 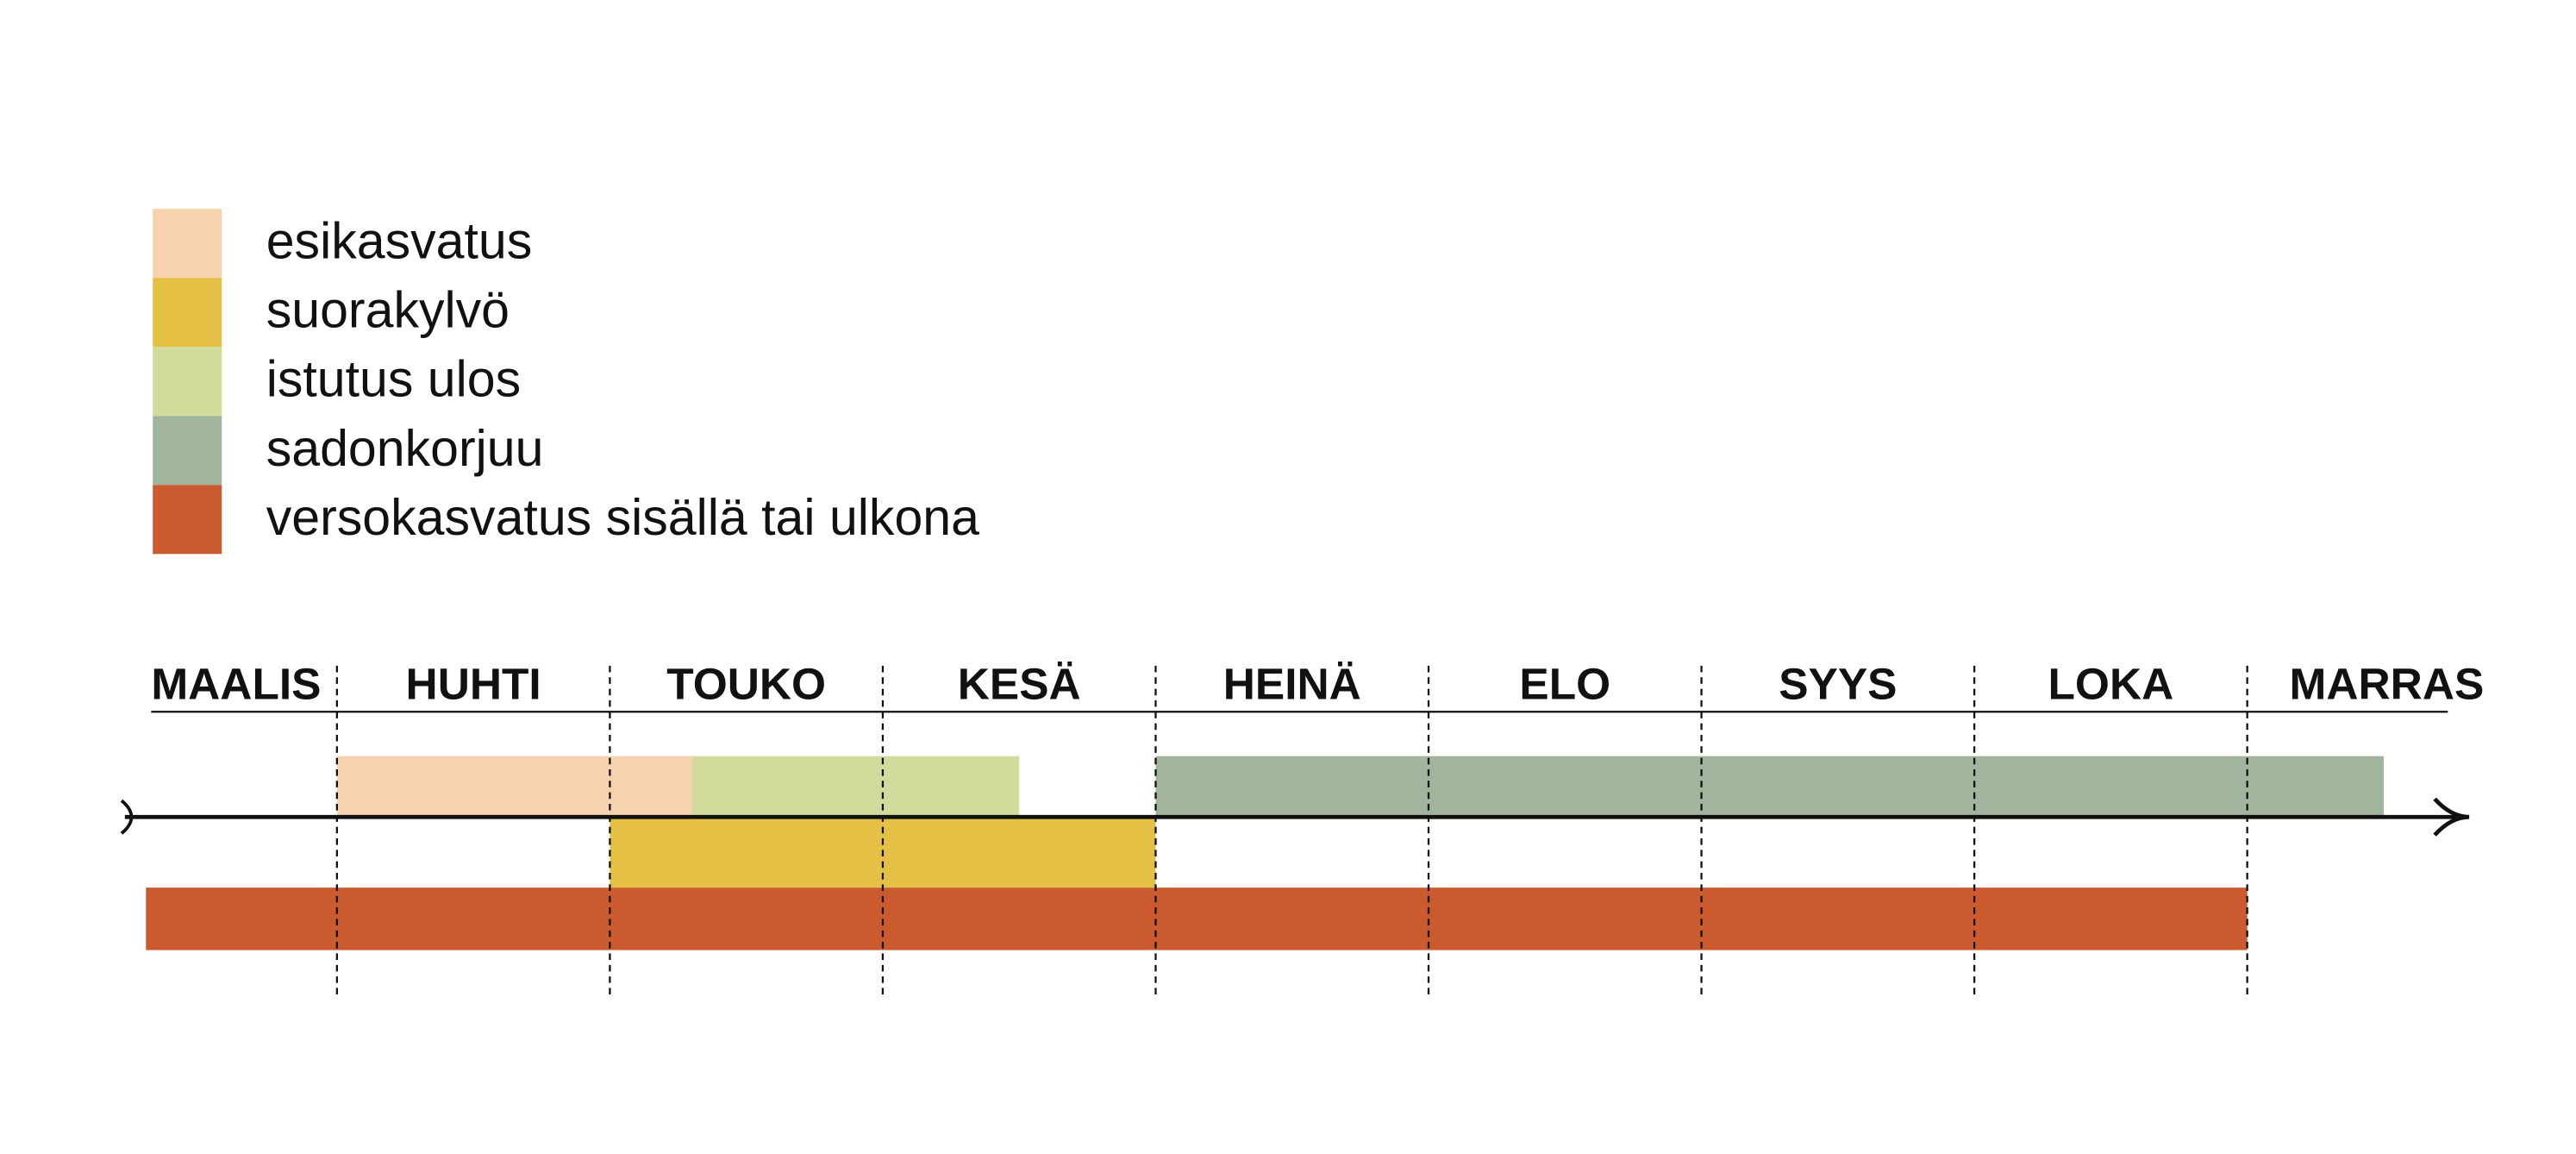 I want to click on legend-label: esikasvatus, so click(x=399, y=242).